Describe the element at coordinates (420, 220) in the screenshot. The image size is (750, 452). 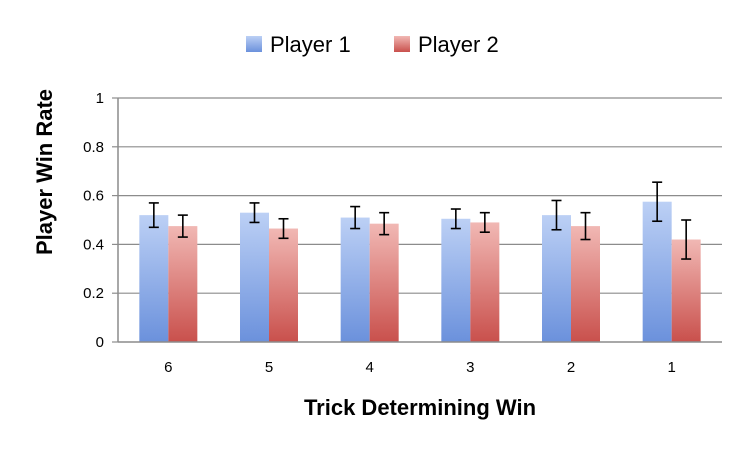
I see `error-bars` at that location.